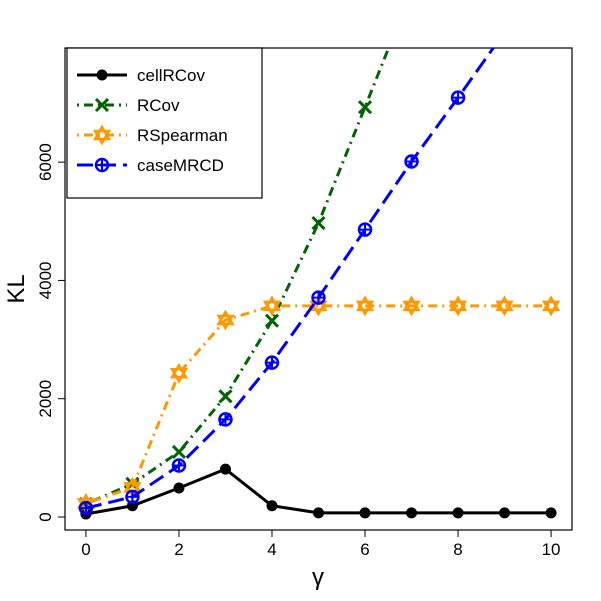 Image resolution: width=601 pixels, height=601 pixels. I want to click on x-tick-label: 8, so click(457, 549).